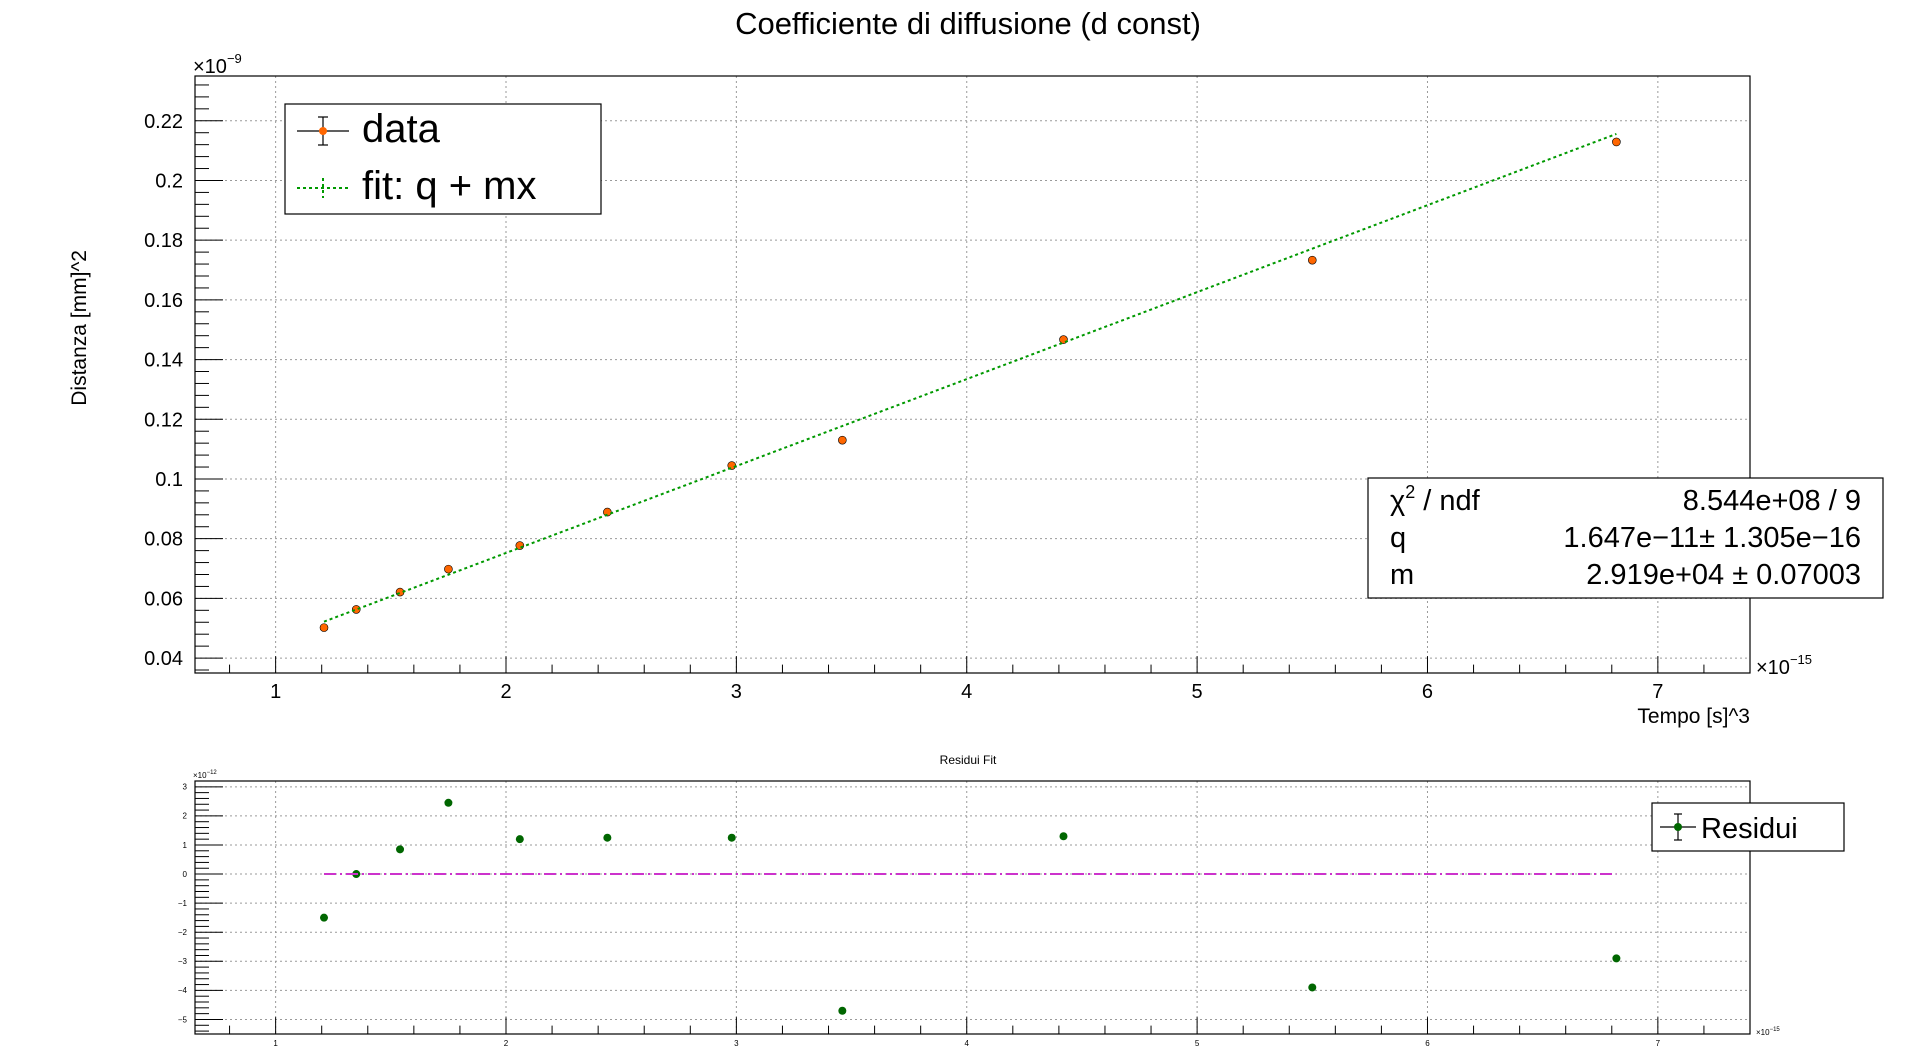  What do you see at coordinates (1427, 1043) in the screenshot?
I see `residuals-x-tick-label: 6` at bounding box center [1427, 1043].